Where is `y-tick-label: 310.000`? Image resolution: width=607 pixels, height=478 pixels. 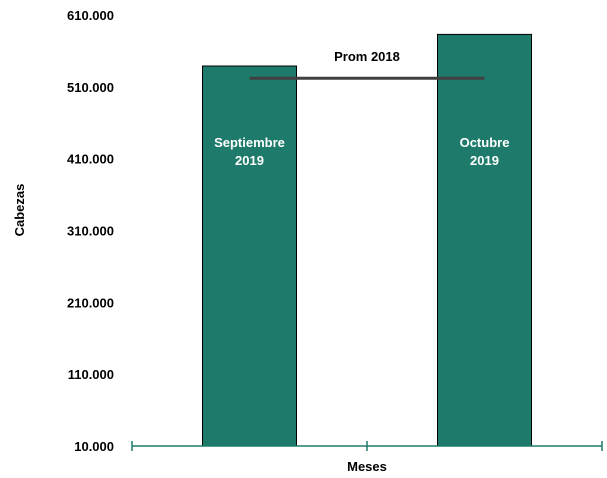 y-tick-label: 310.000 is located at coordinates (90, 231).